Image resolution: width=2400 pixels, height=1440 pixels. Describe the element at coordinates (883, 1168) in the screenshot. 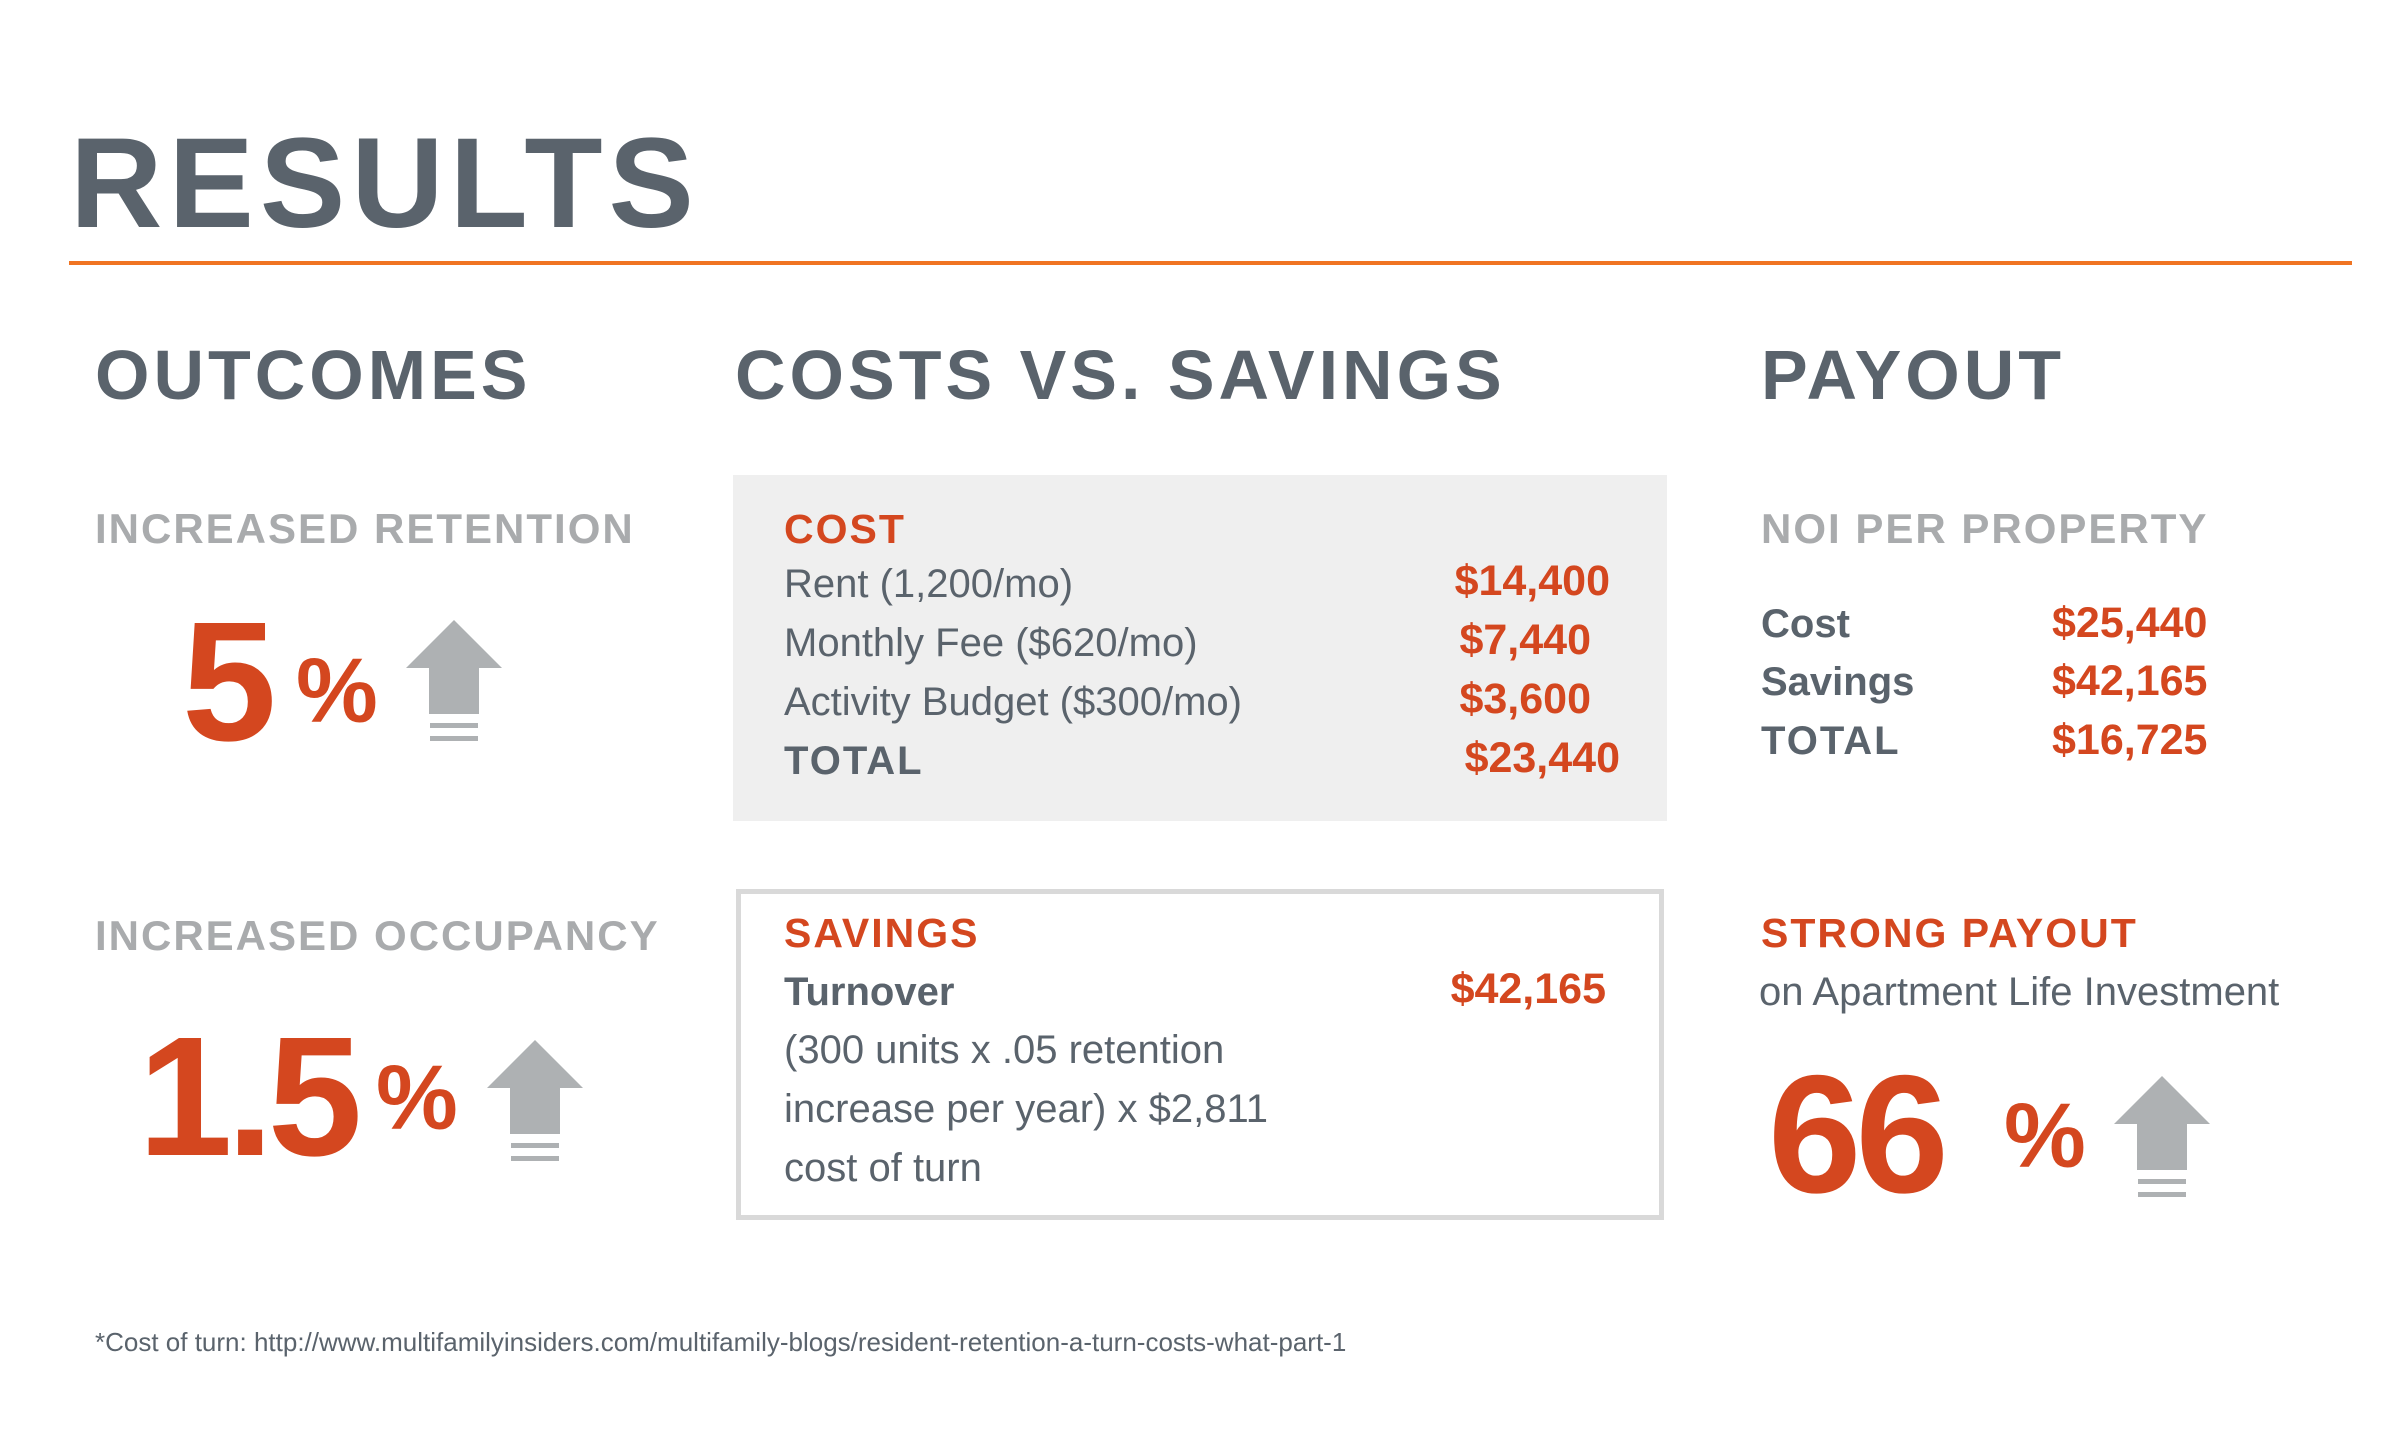

I see `savings-note: cost of turn` at that location.